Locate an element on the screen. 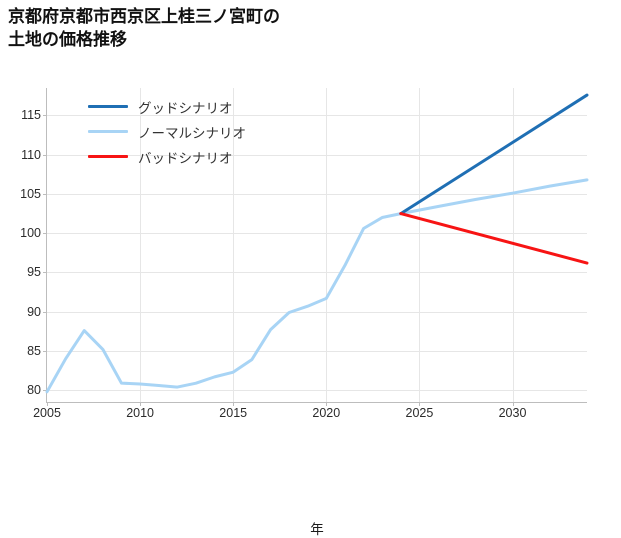 Image resolution: width=621 pixels, height=538 pixels. x-tick-label: 2010 is located at coordinates (140, 413).